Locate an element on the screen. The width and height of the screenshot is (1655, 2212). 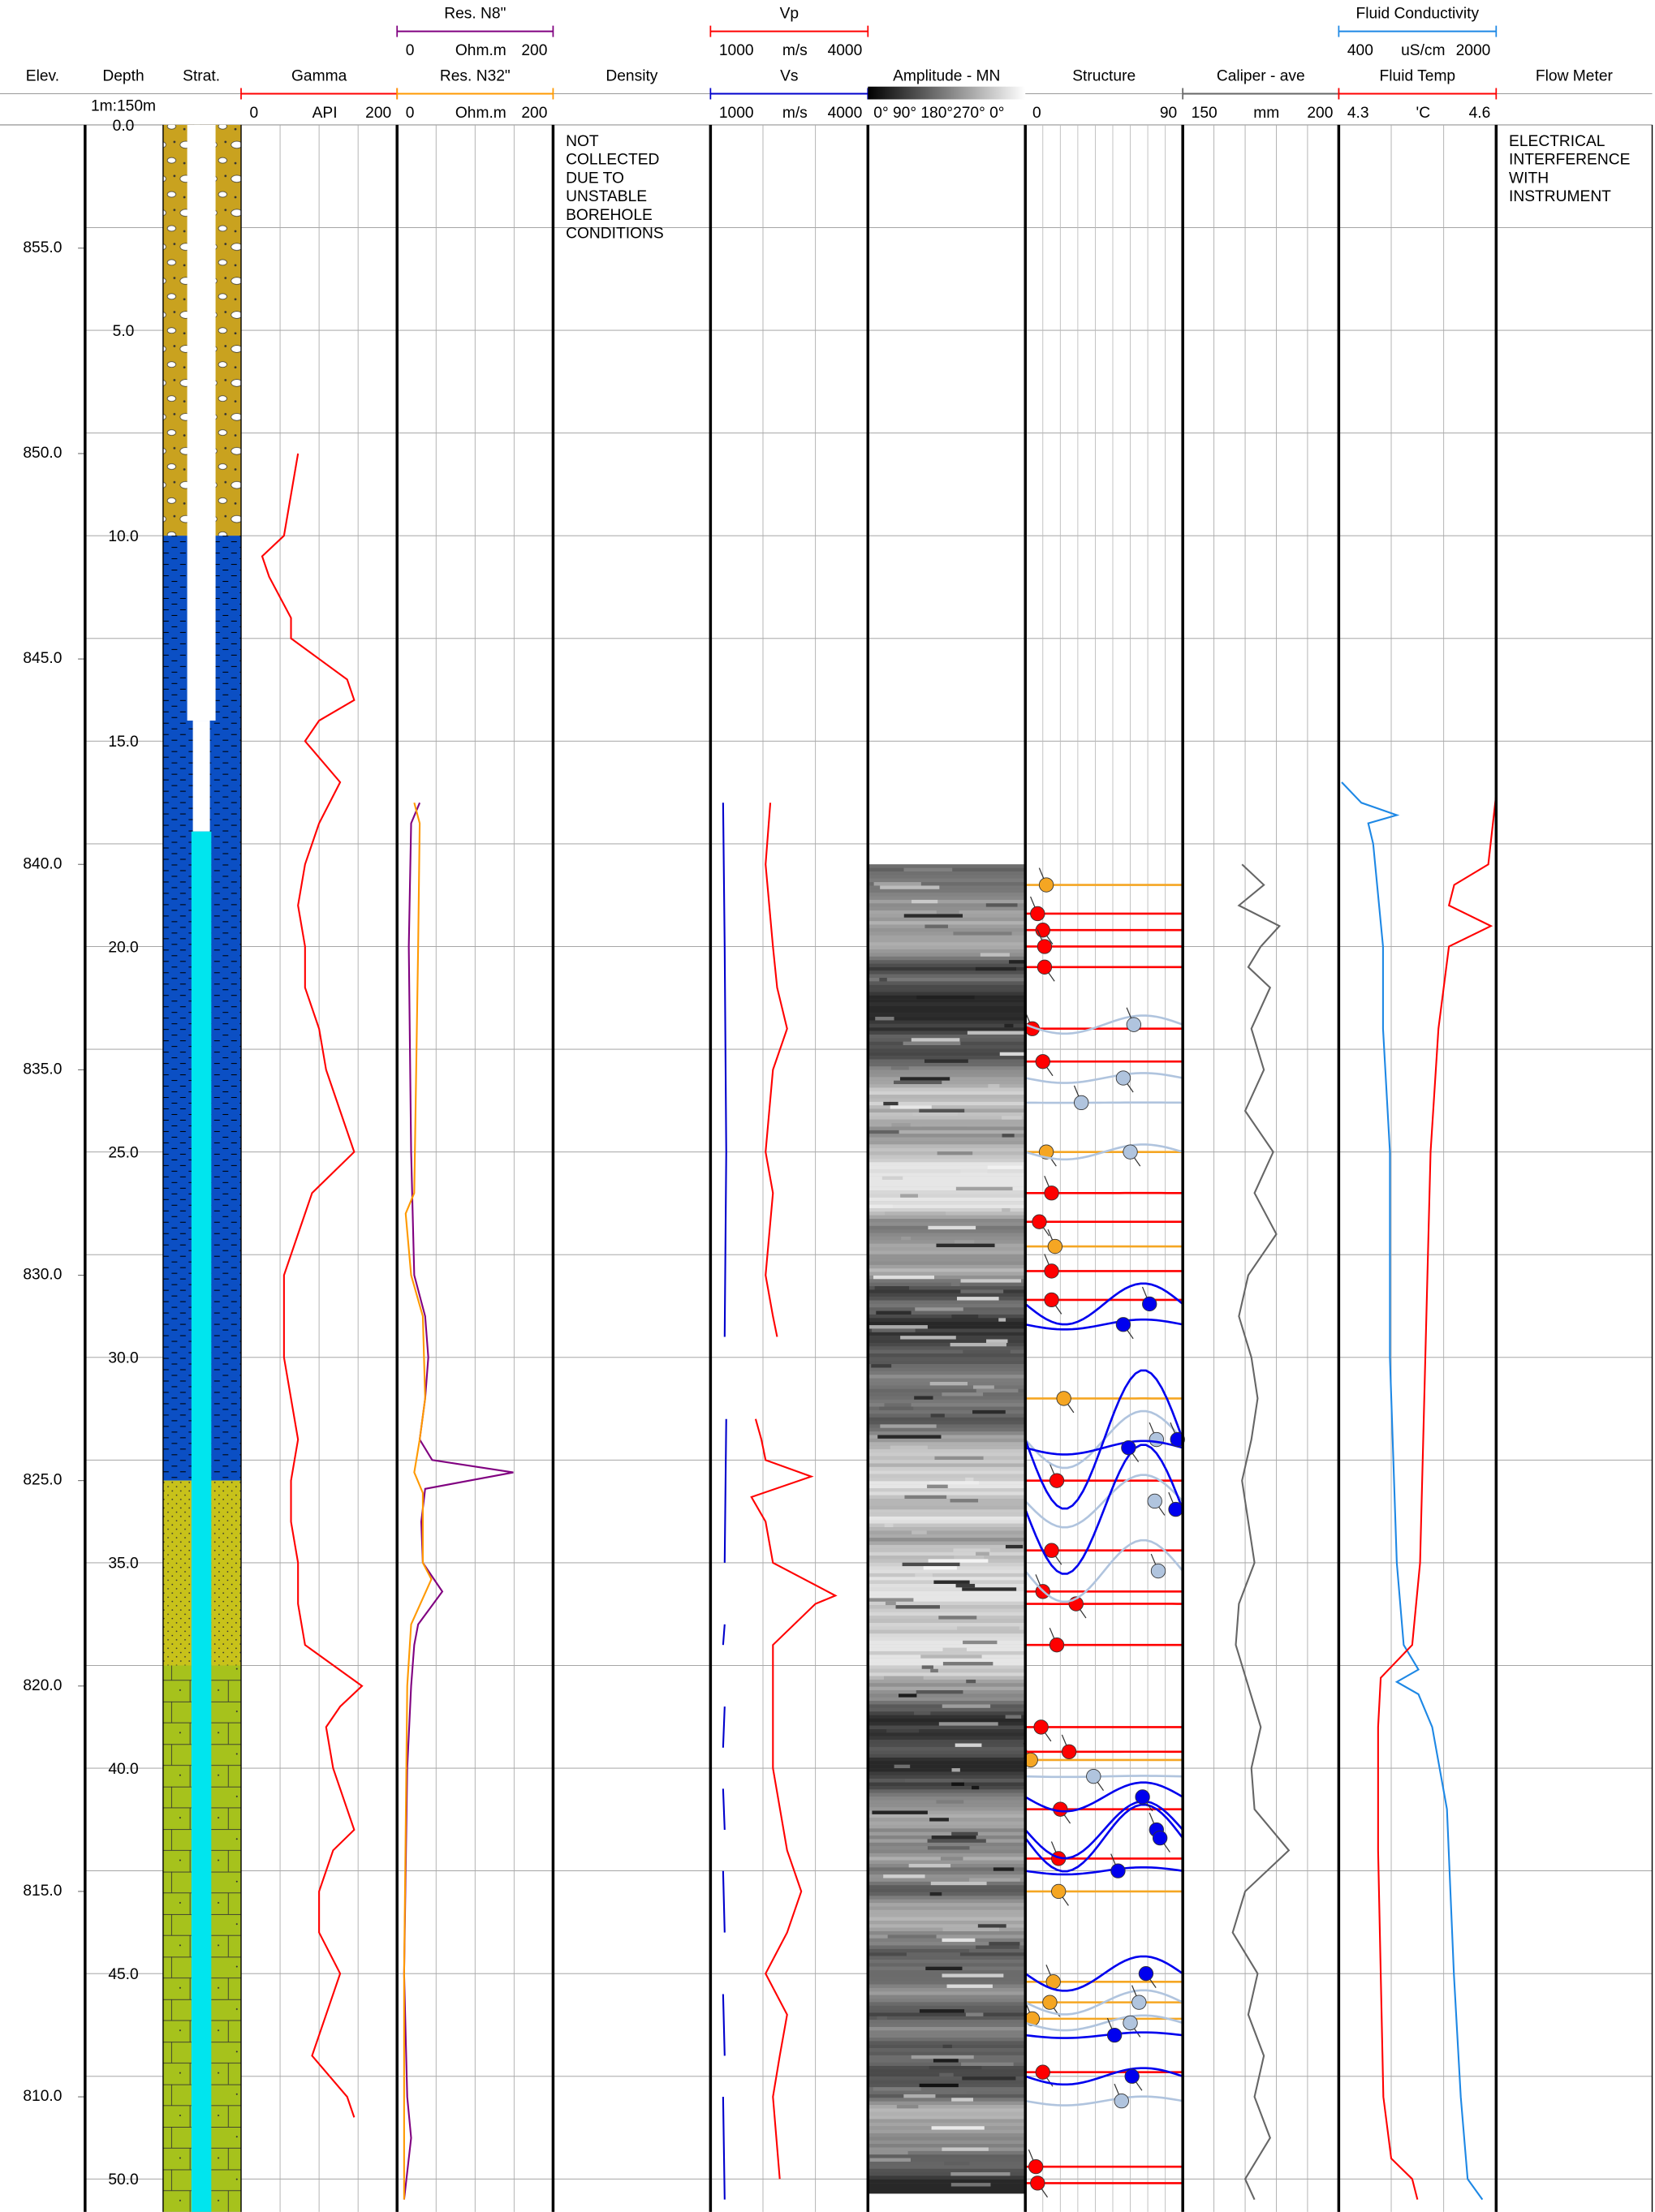
depth-tick-label: 10.0 is located at coordinates (123, 536).